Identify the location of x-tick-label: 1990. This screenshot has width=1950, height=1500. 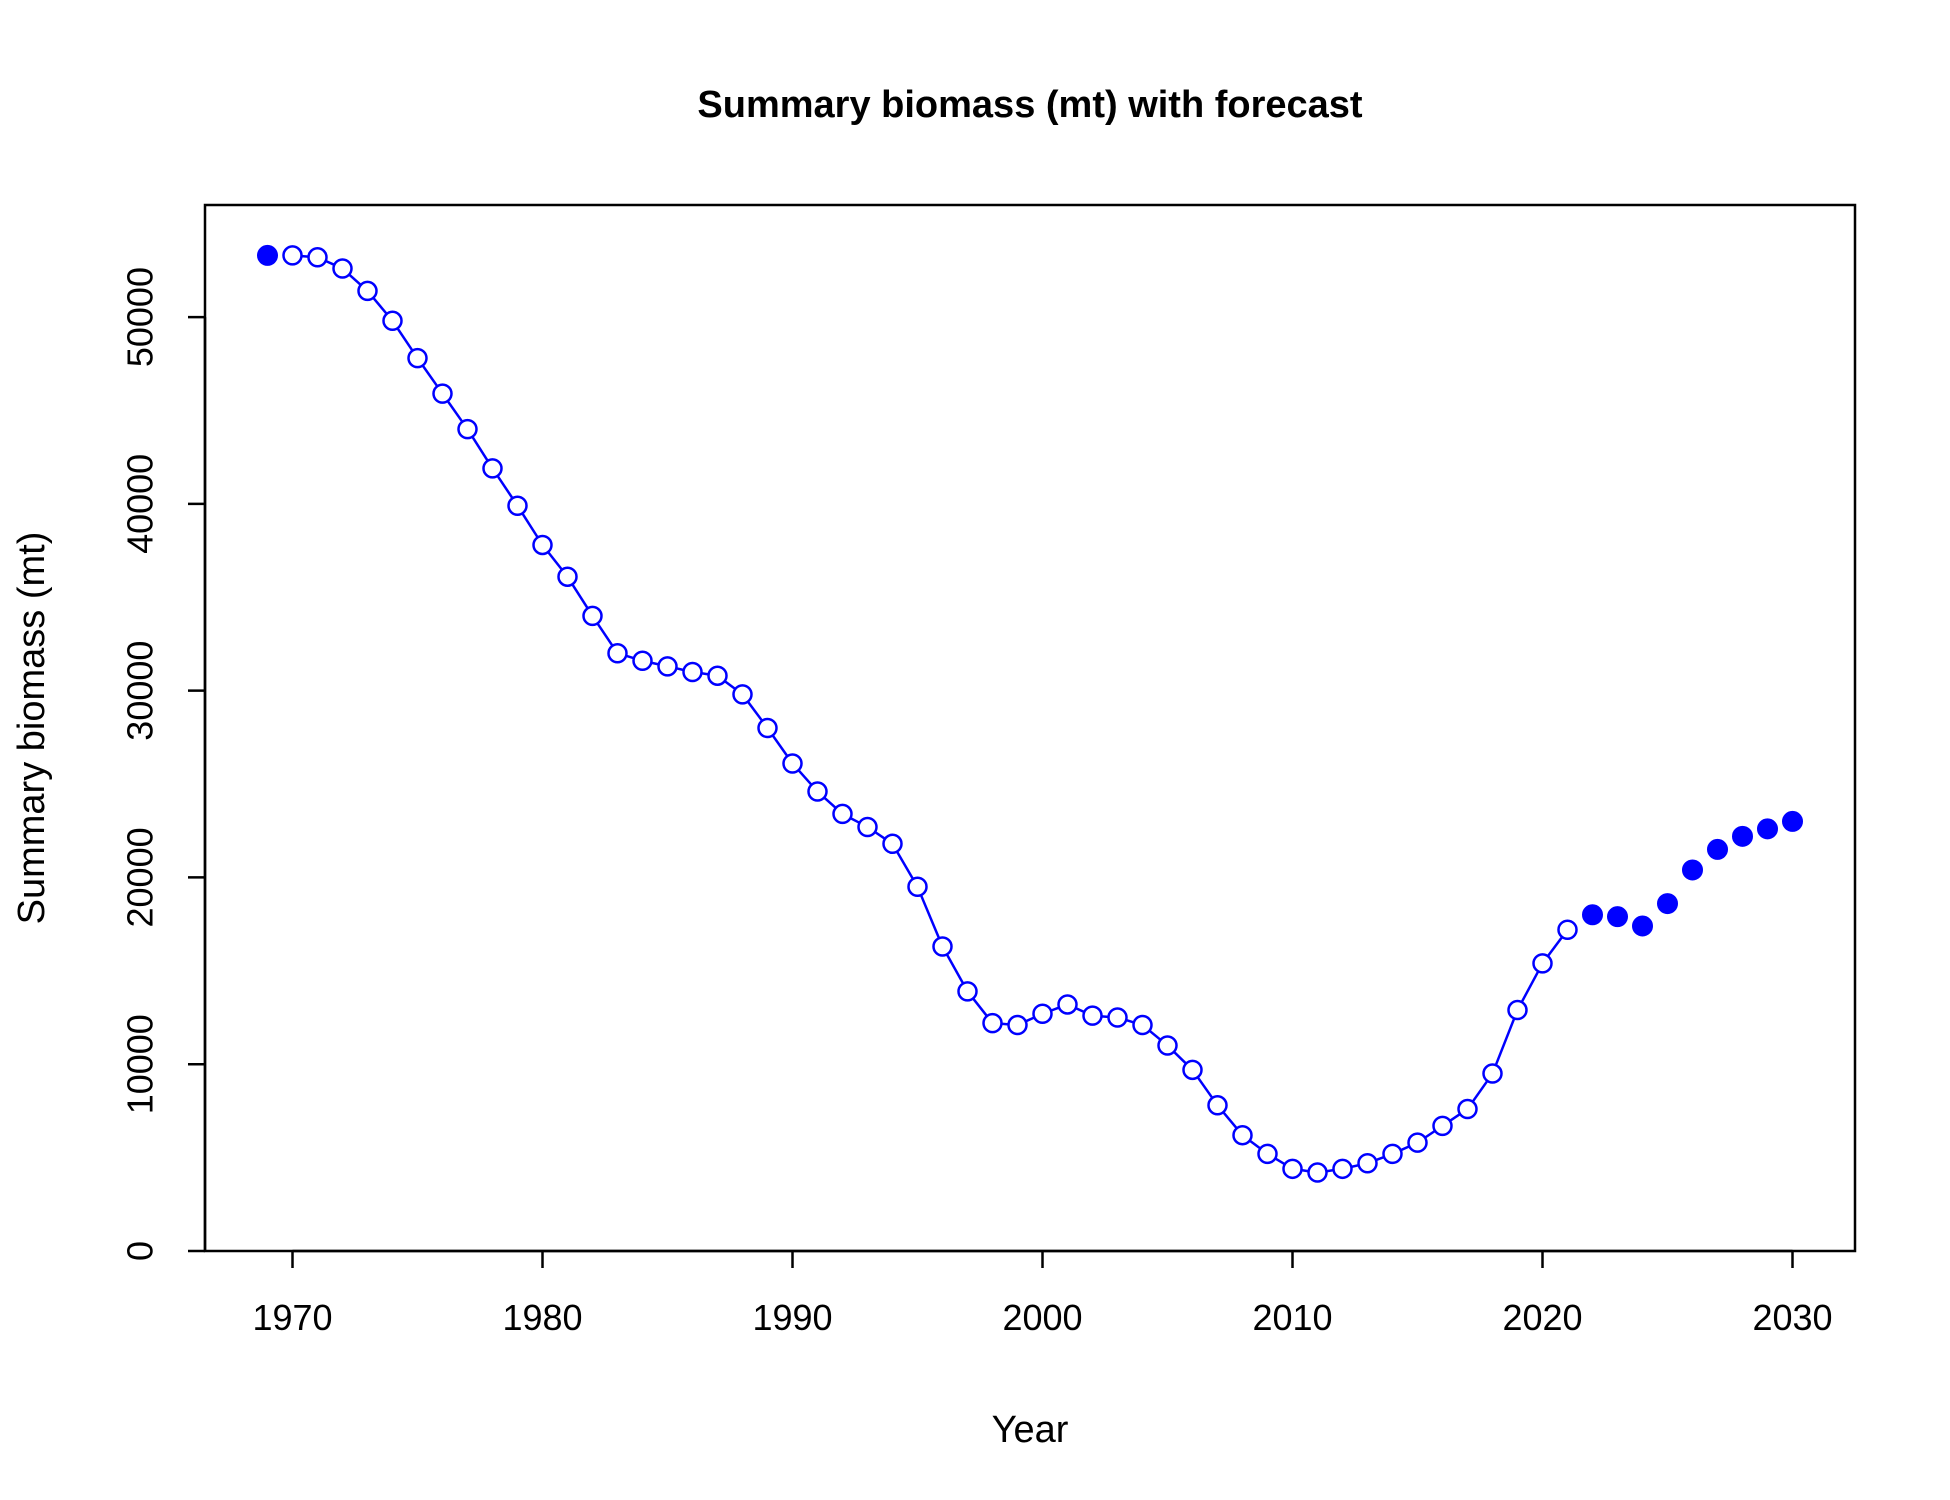
(792, 1317).